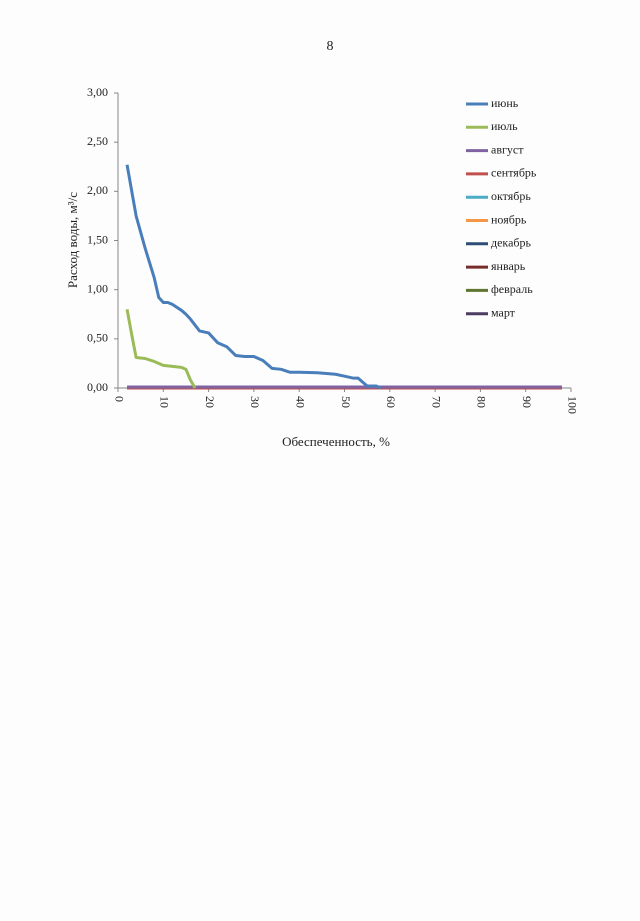 The image size is (640, 921). Describe the element at coordinates (509, 219) in the screenshot. I see `legend-label: ноябрь` at that location.